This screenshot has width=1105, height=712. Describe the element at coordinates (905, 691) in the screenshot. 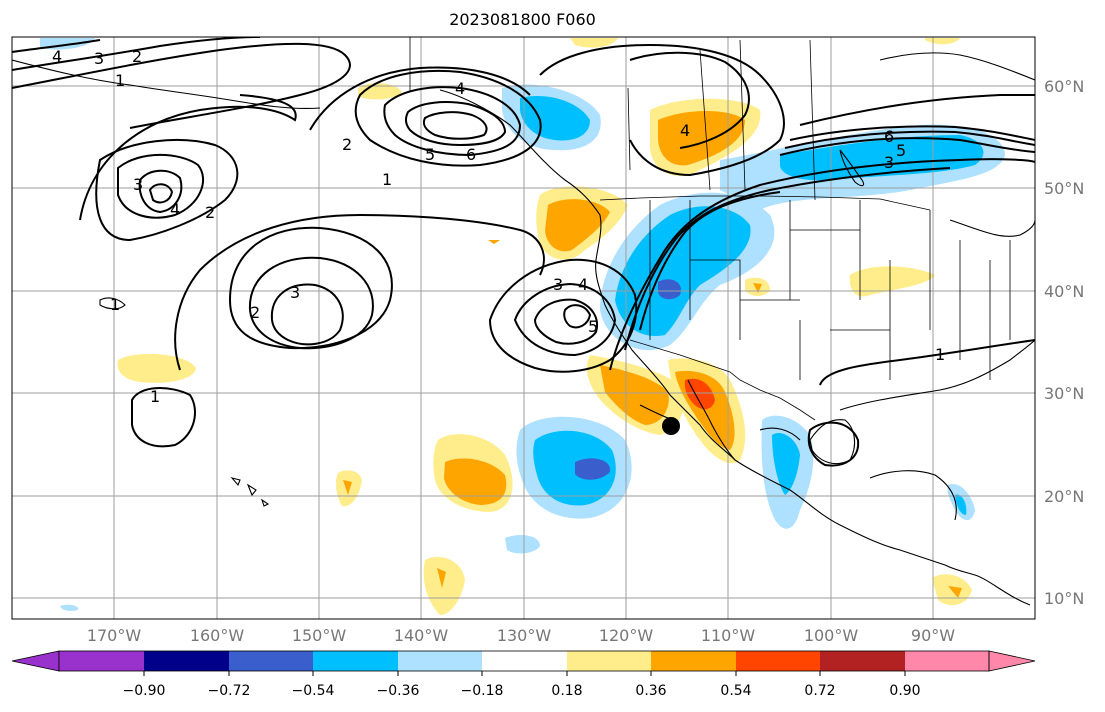

I see `colorbar-label: 0.90` at that location.